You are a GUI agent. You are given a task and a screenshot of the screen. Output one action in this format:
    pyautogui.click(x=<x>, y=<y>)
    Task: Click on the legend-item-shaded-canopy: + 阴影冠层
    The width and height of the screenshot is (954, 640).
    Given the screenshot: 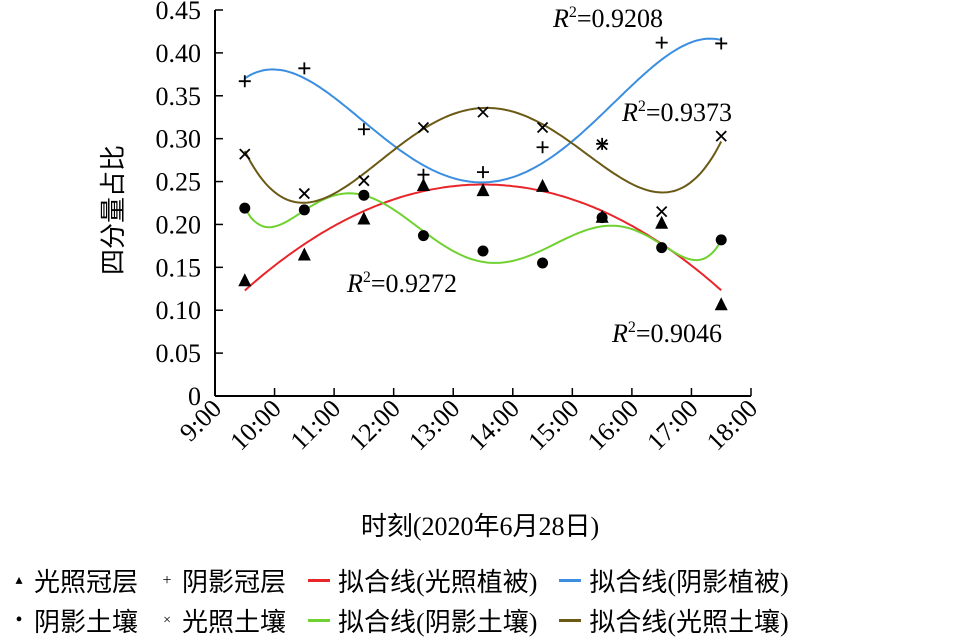 What is the action you would take?
    pyautogui.click(x=219, y=580)
    